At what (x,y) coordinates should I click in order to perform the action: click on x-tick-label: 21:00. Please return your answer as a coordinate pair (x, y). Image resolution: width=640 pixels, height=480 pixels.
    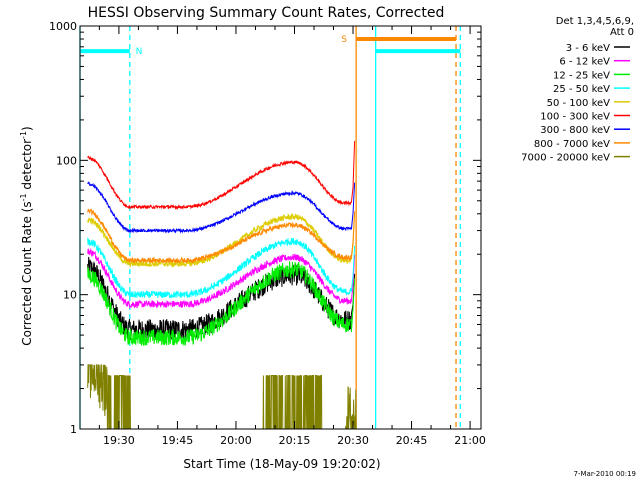
    Looking at the image, I should click on (470, 440).